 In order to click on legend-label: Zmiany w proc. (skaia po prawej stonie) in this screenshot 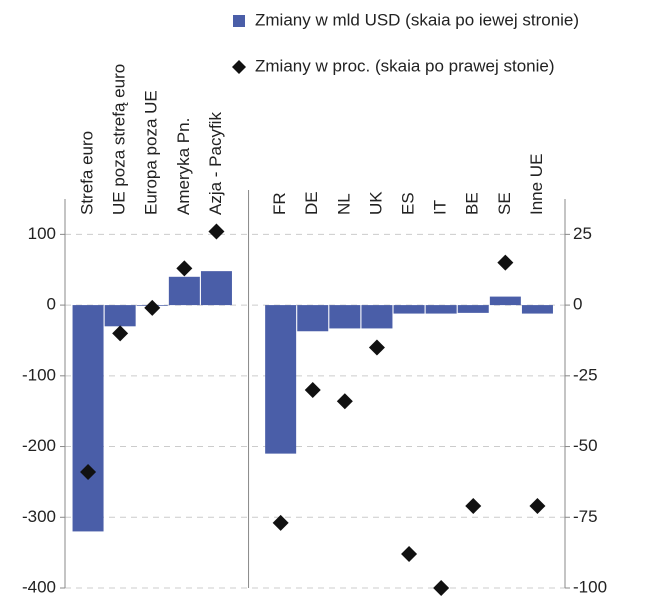, I will do `click(405, 65)`.